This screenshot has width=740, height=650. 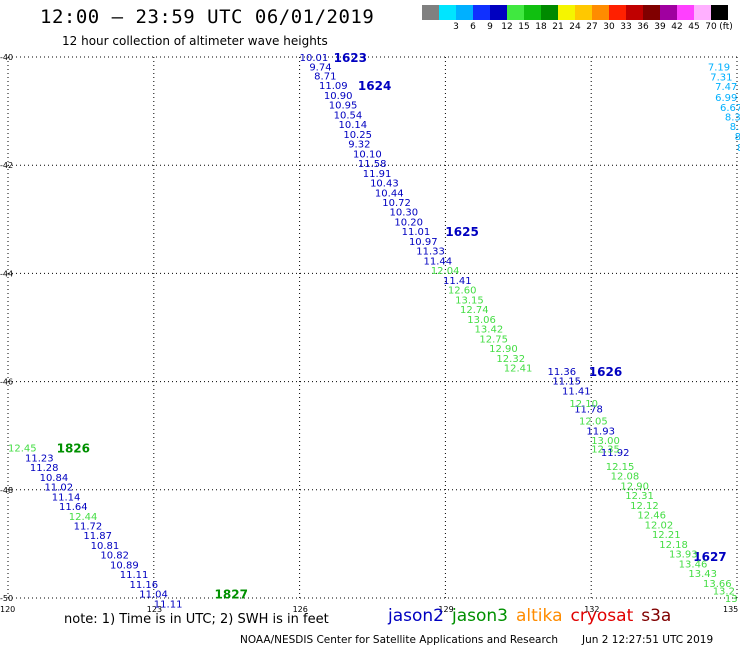 I want to click on wave-height-value: 11.36, so click(x=561, y=372).